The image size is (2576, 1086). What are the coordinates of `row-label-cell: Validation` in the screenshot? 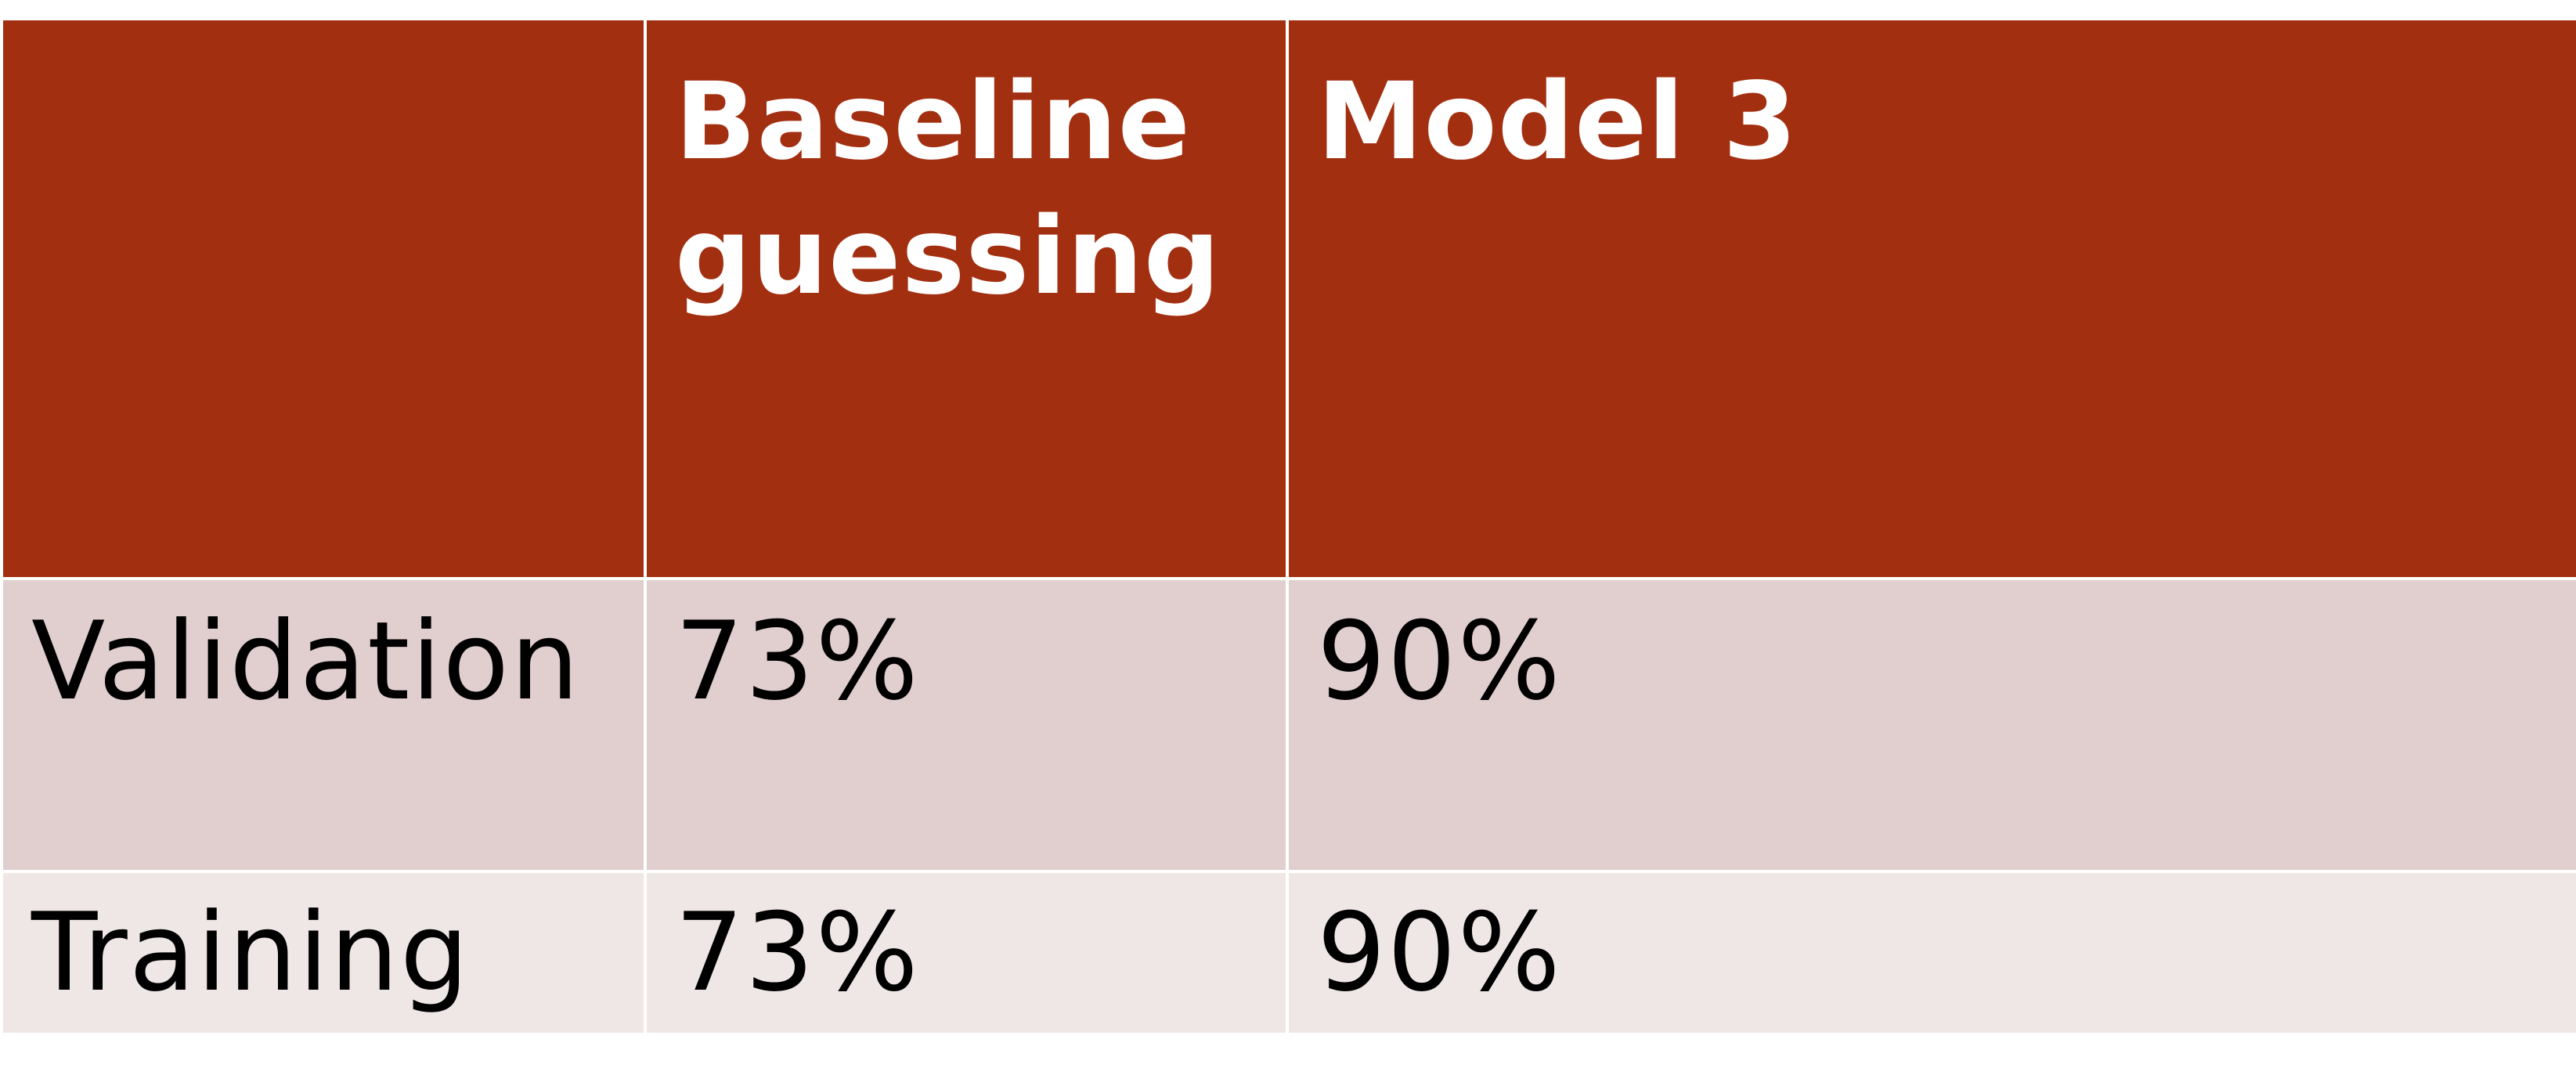 It's located at (324, 725).